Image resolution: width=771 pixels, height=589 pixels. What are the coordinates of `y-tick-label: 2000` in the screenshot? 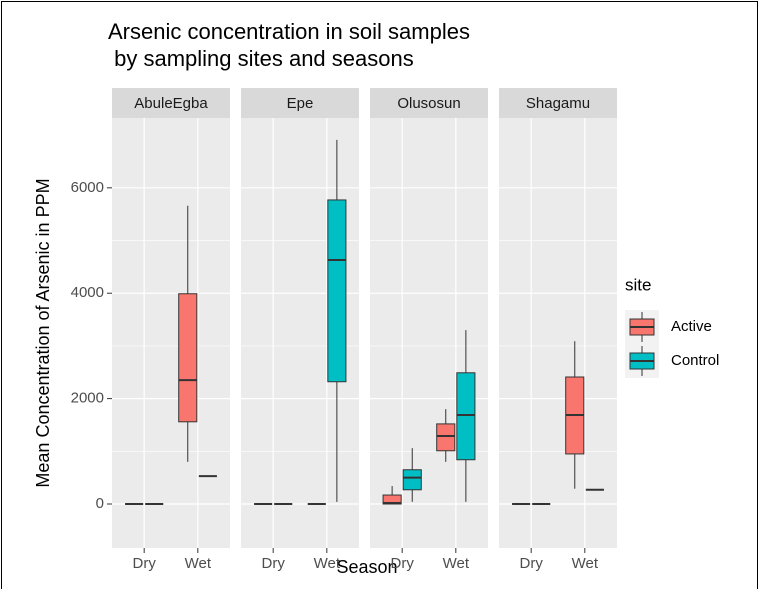 It's located at (87, 398).